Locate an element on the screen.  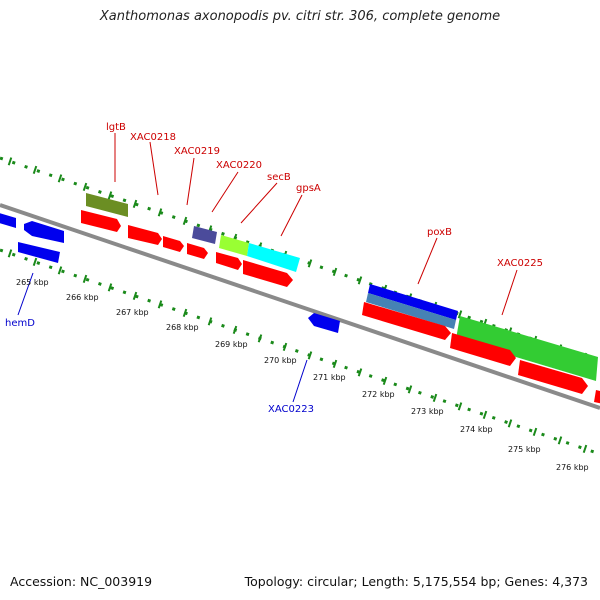
reverse-strand-features is located at coordinates (324, 323).